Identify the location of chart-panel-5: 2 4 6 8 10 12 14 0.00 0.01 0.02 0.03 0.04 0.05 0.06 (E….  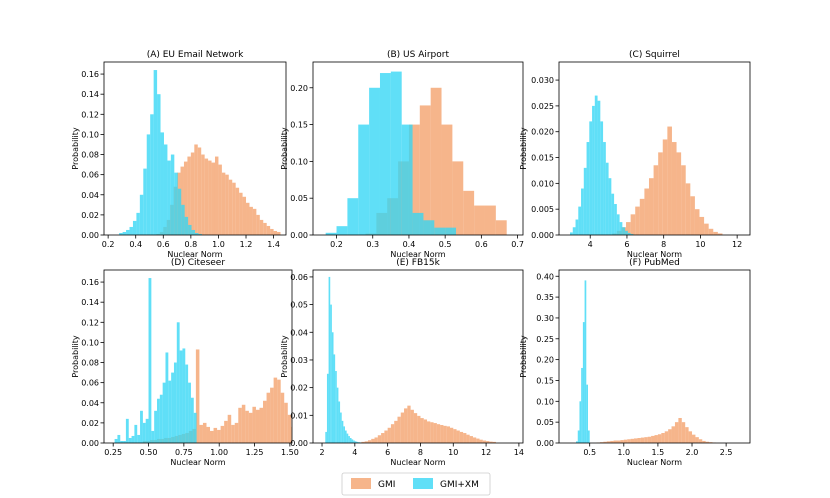
(402, 362).